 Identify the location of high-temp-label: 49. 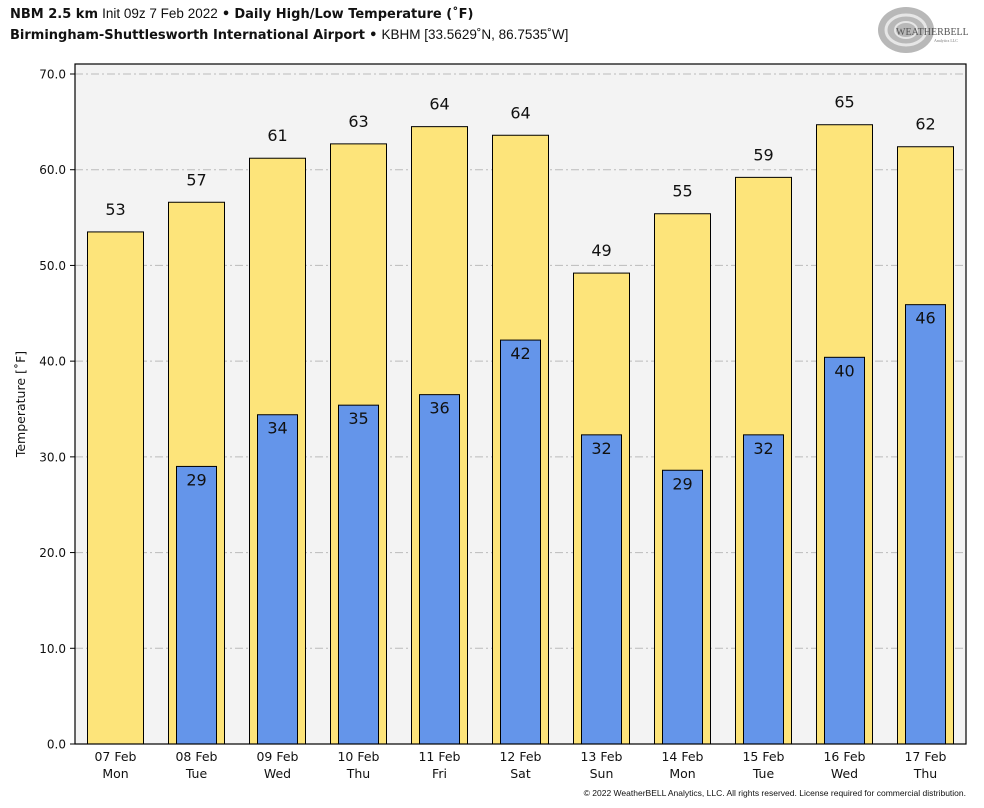
(601, 250).